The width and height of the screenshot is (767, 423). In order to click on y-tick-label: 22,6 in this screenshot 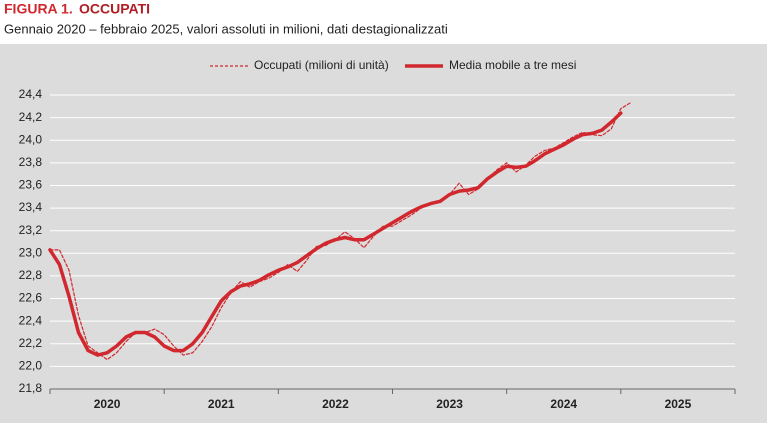, I will do `click(31, 298)`.